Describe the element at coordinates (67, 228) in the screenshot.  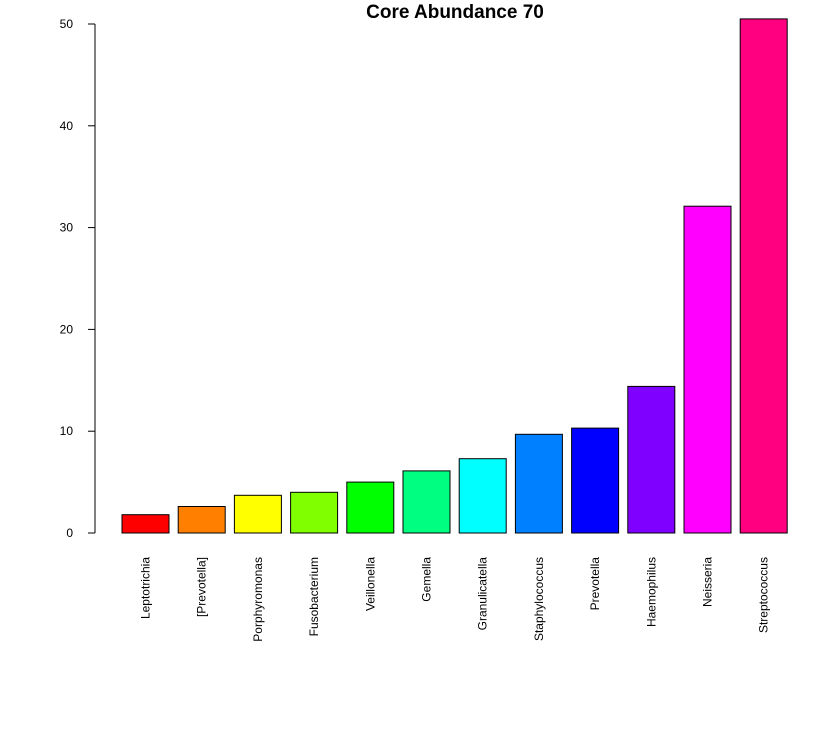
I see `y-tick-label: 30` at that location.